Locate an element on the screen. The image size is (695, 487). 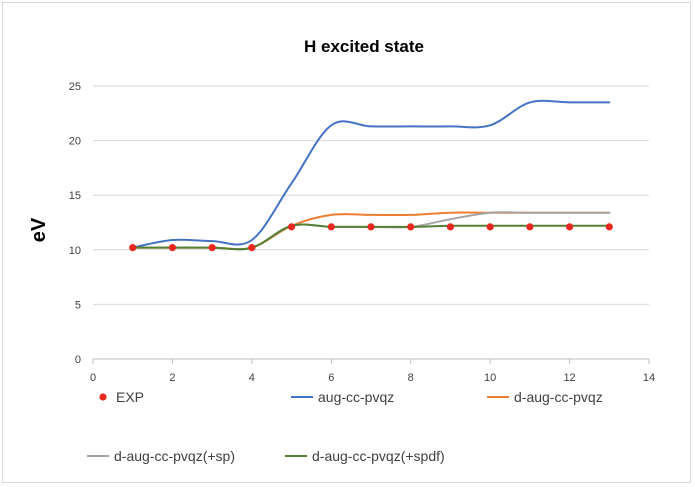
x-tick-label: 2 is located at coordinates (172, 378).